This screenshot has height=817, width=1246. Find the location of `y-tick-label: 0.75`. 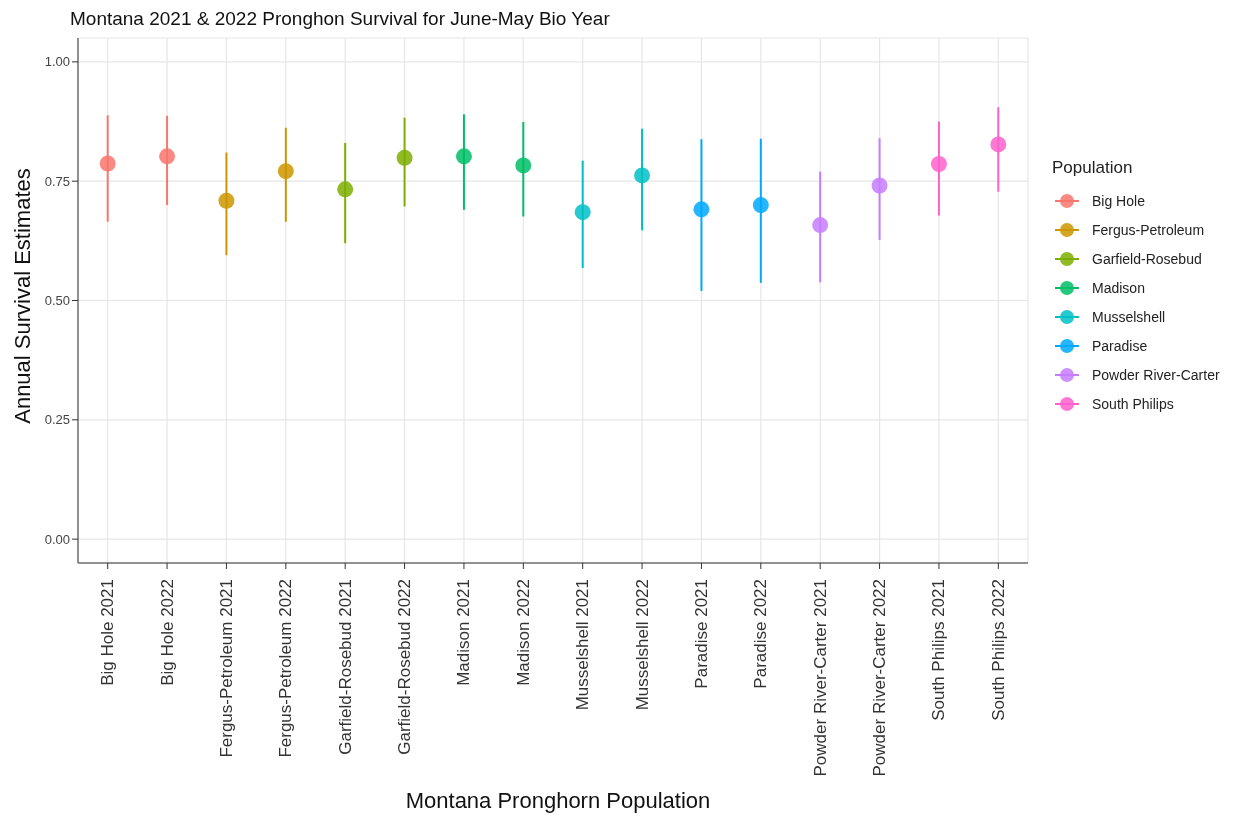

y-tick-label: 0.75 is located at coordinates (57, 181).